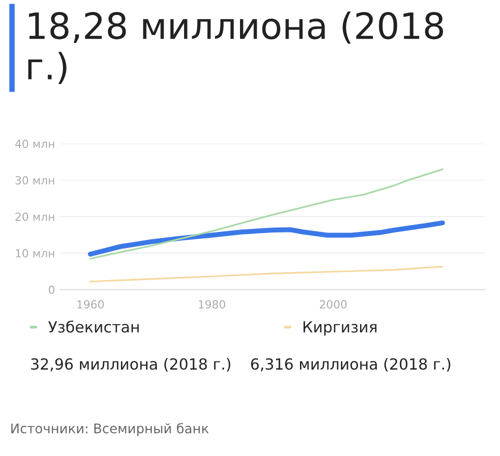 This screenshot has height=456, width=500. Describe the element at coordinates (333, 304) in the screenshot. I see `x-tick-label: 2000` at that location.